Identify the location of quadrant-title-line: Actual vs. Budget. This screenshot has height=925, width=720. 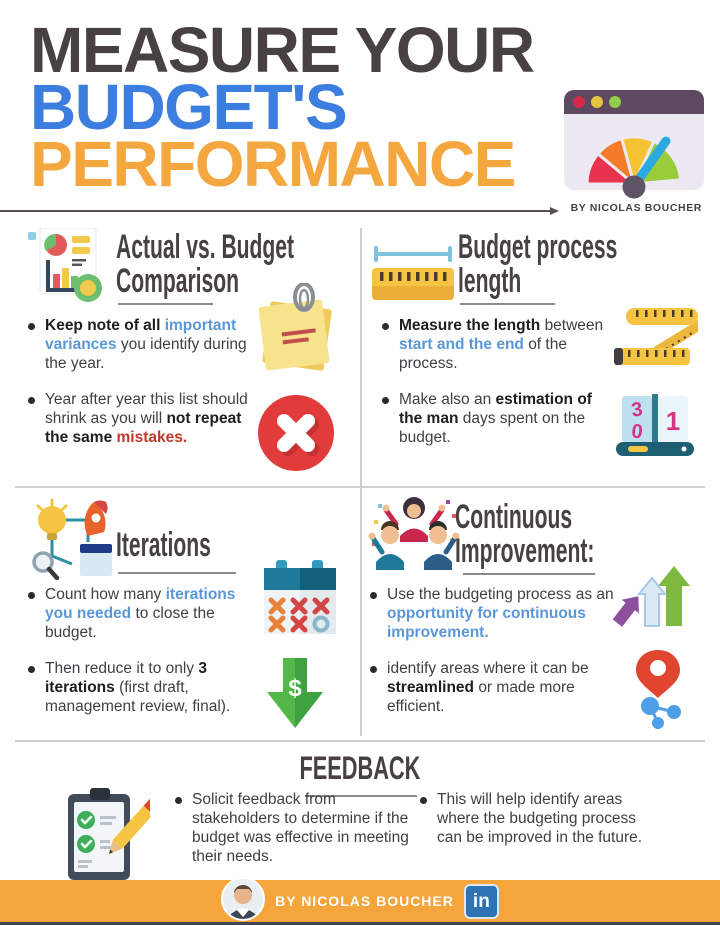
(205, 247).